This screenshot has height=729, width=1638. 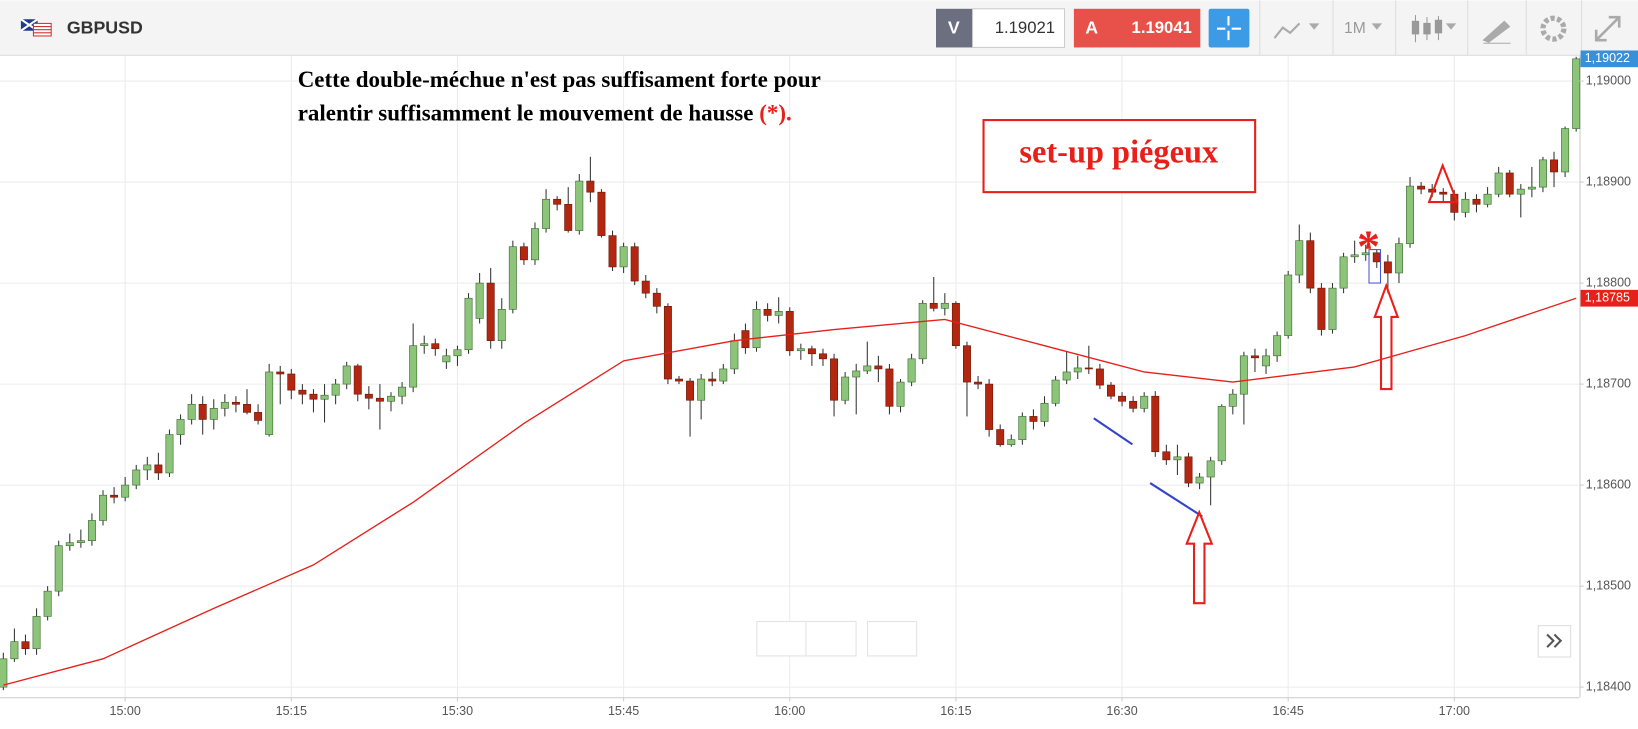 I want to click on toolbar-separators, so click(x=1421, y=27).